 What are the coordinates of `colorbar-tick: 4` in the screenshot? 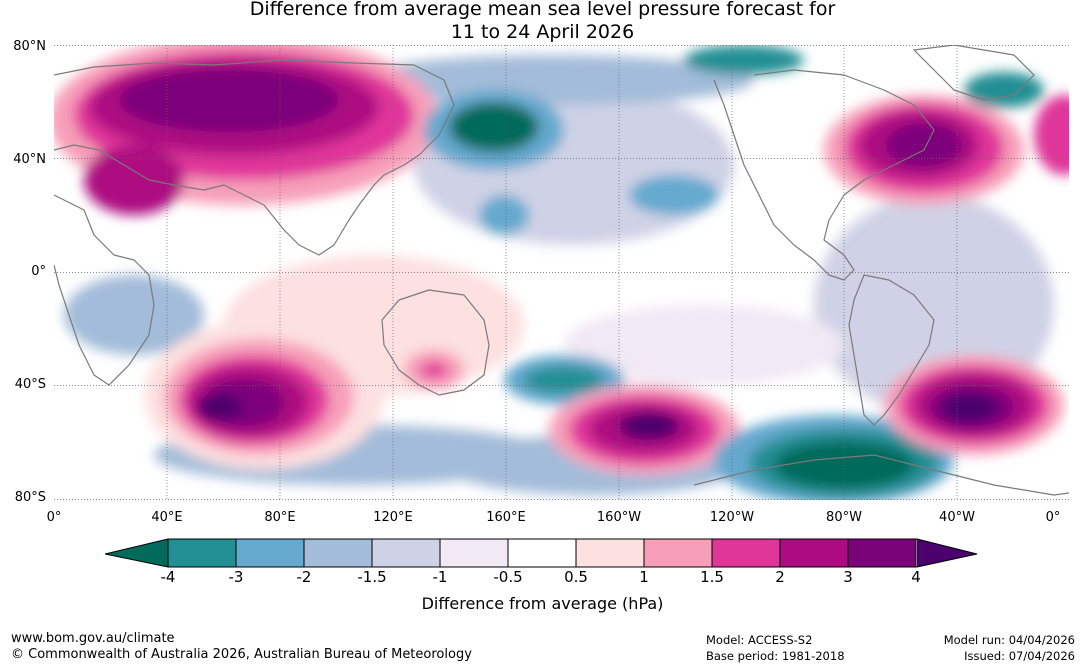 It's located at (916, 577).